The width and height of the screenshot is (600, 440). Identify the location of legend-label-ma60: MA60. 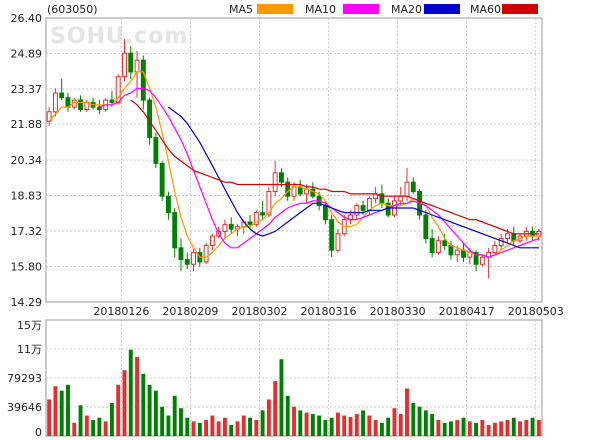
(485, 9).